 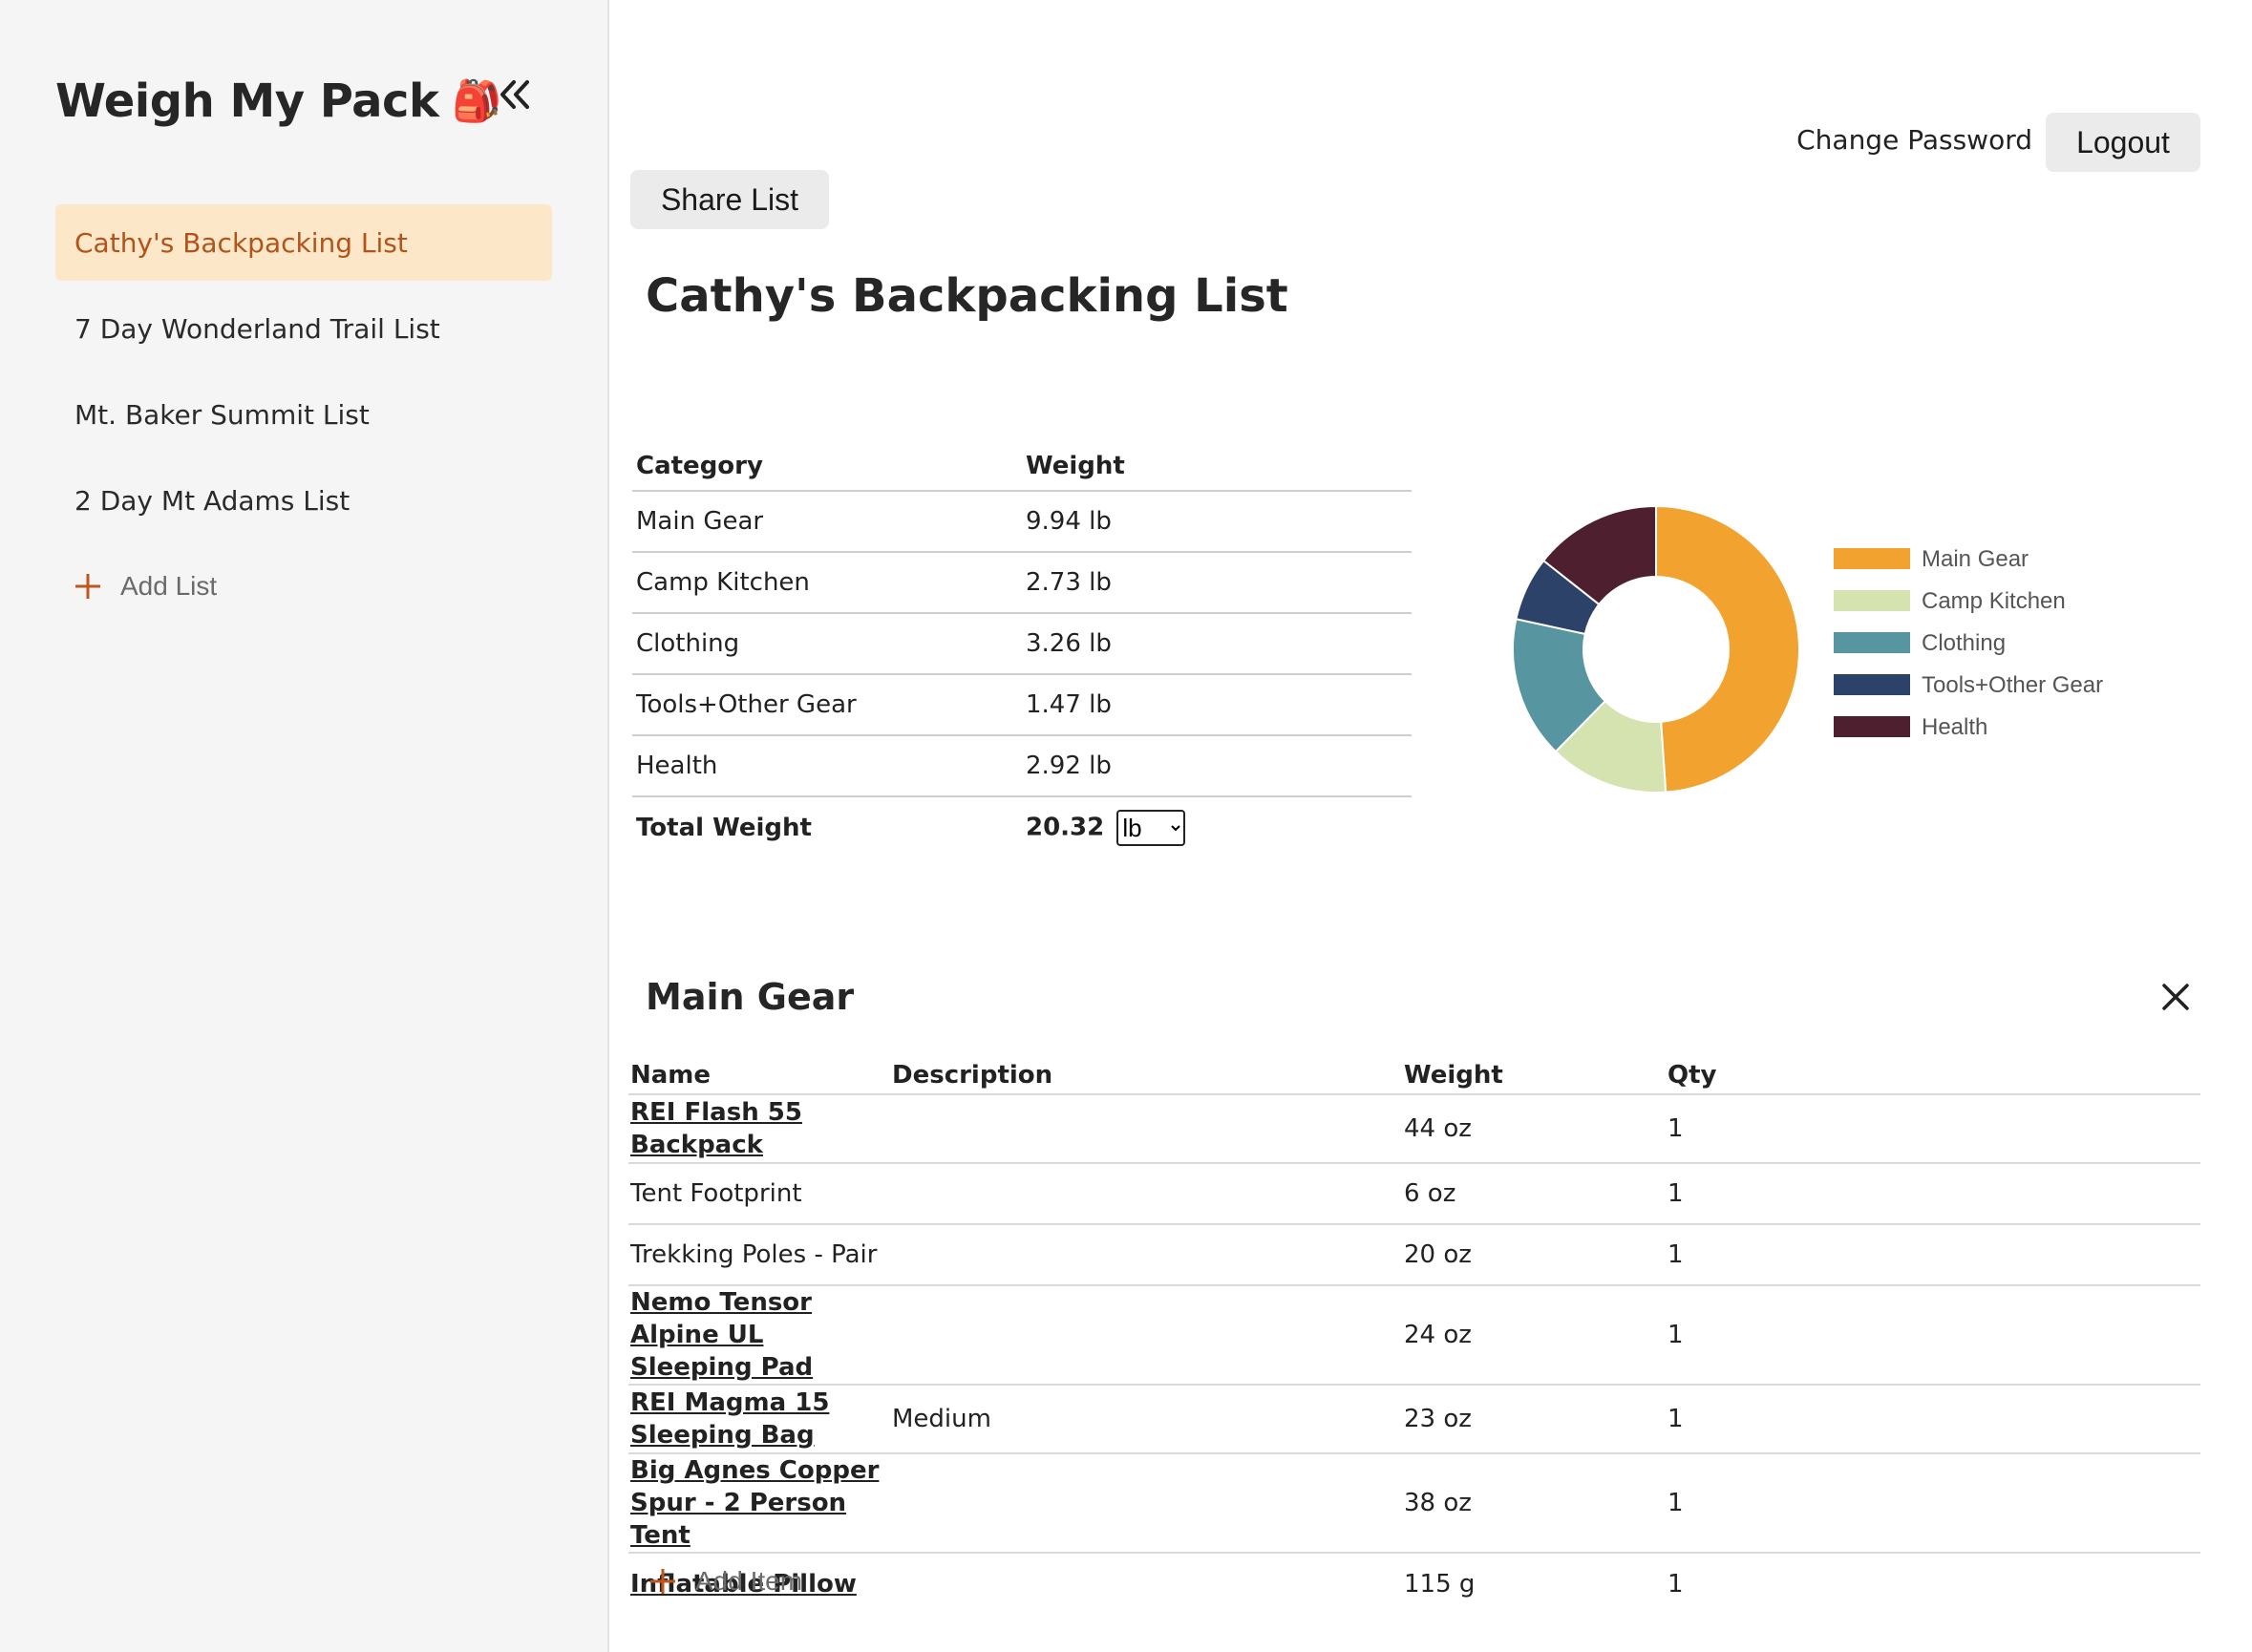 I want to click on category-weight: 2.73 lb, so click(x=1217, y=583).